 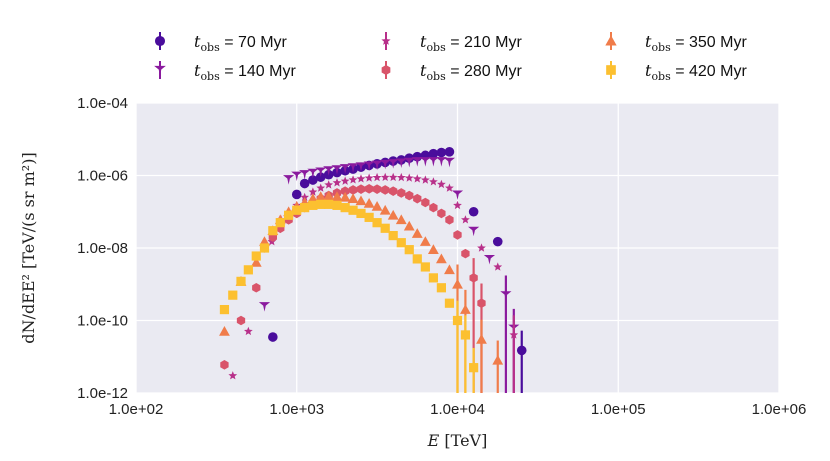 What do you see at coordinates (241, 43) in the screenshot?
I see `legend-label: tobs = 70 Myr` at bounding box center [241, 43].